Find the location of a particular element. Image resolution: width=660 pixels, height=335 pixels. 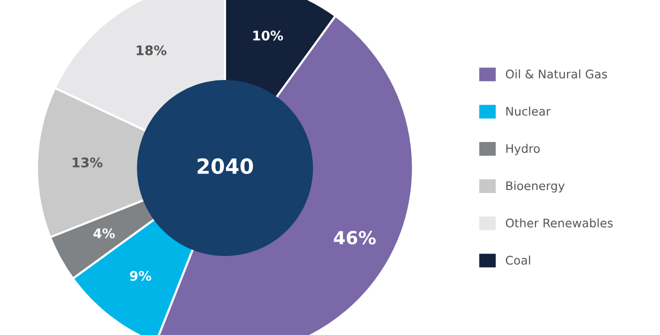

legend-label: Other Renewables is located at coordinates (559, 223).